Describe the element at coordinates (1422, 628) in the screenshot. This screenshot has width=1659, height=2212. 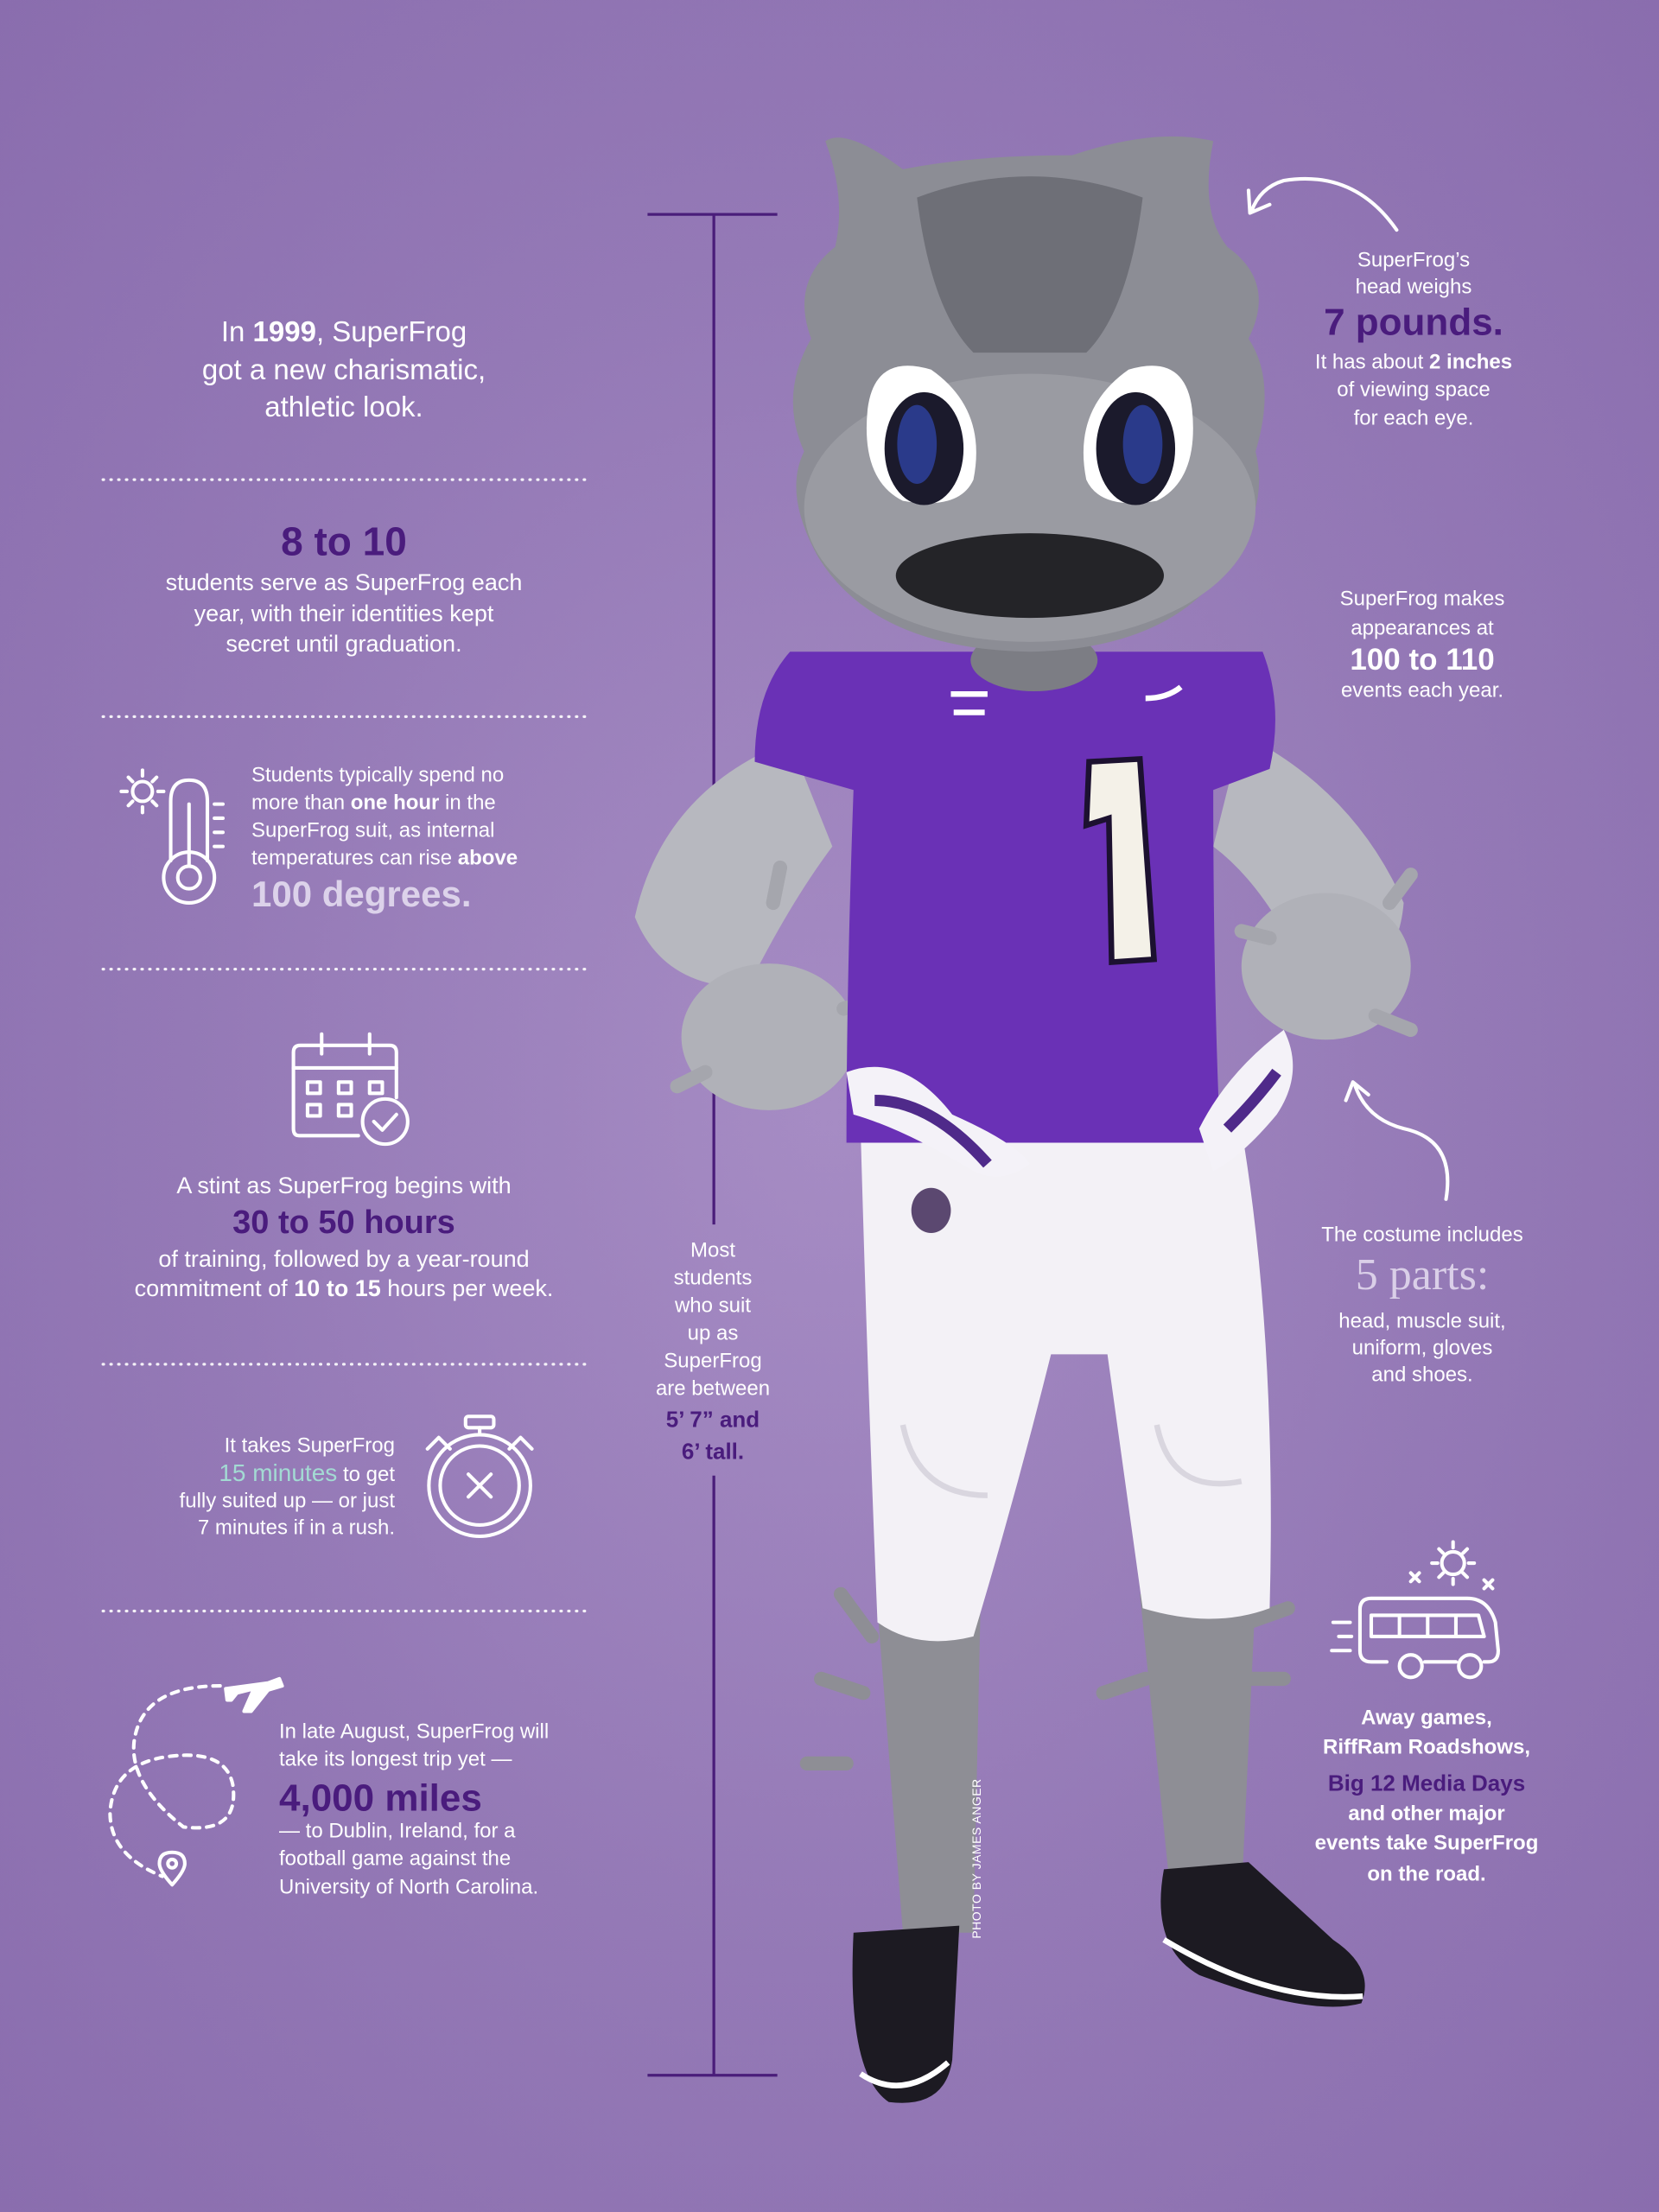
I see `text-line: appearances at` at that location.